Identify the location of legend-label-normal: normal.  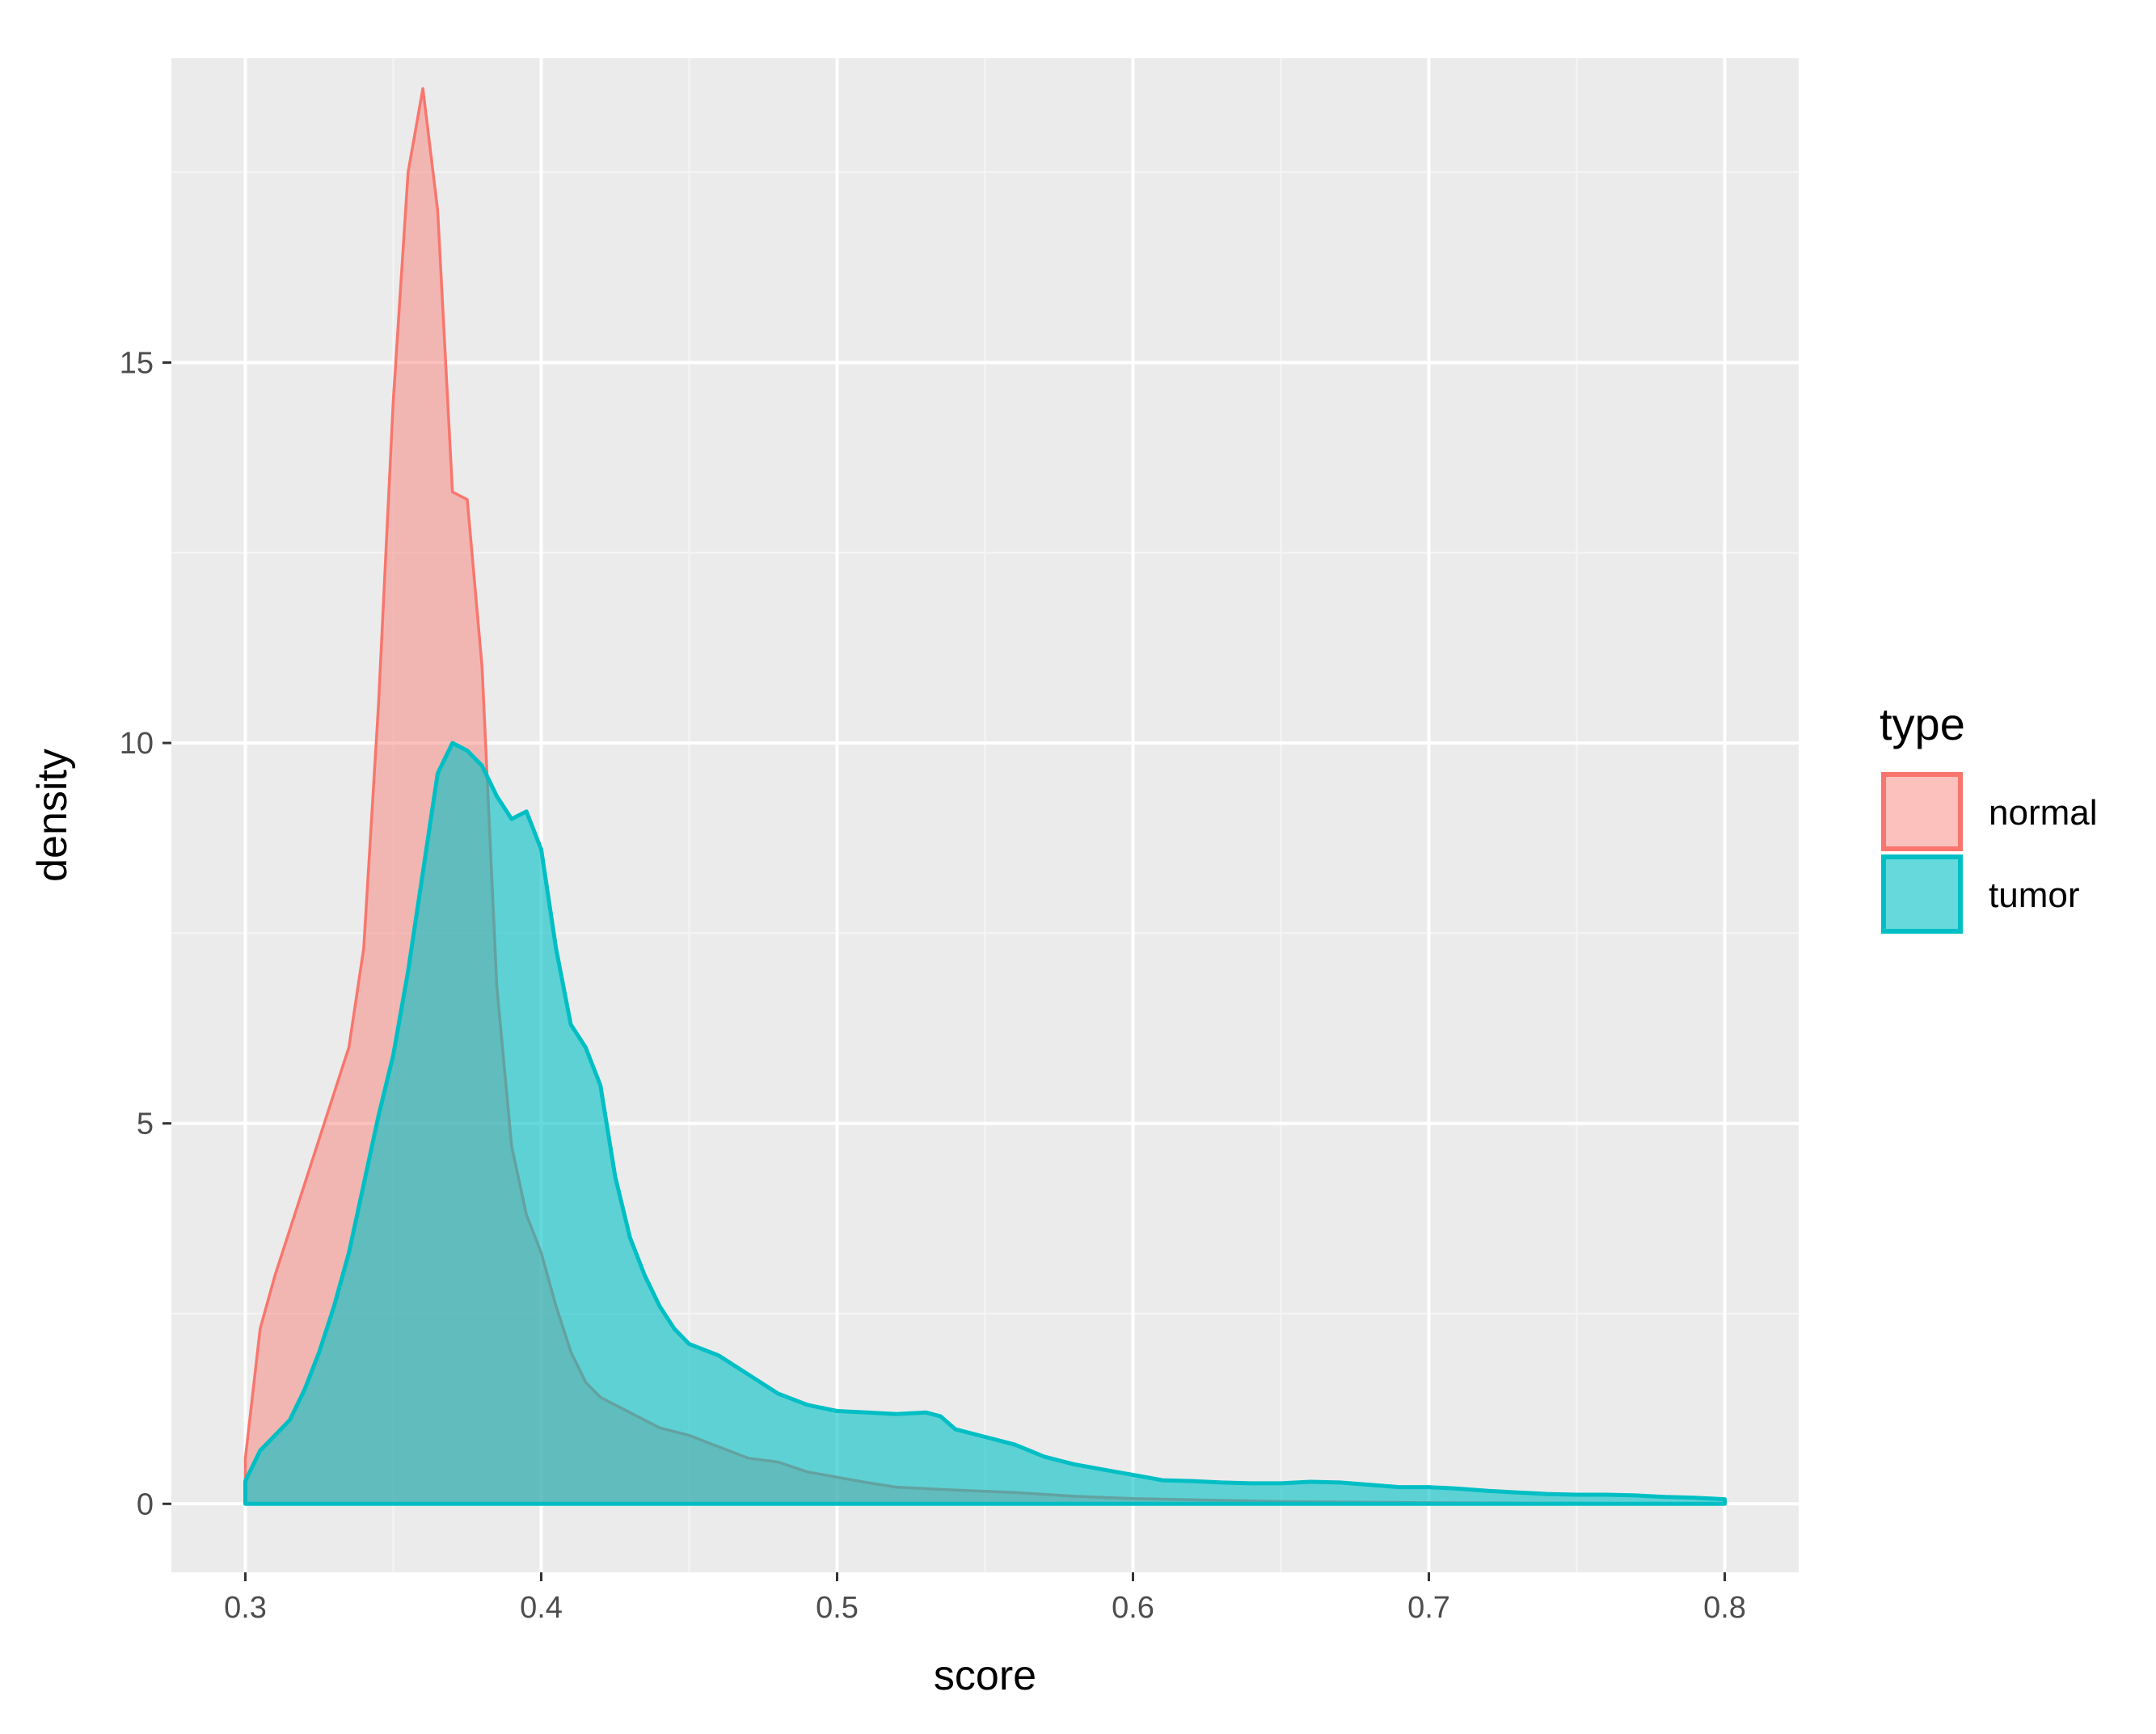
(2044, 813).